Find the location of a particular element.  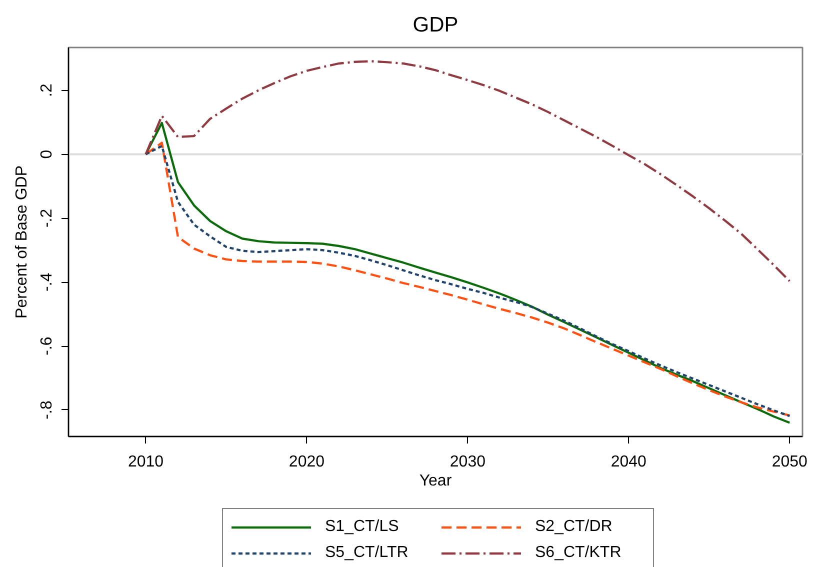

legend-label: S6_CT/KTR is located at coordinates (578, 553).